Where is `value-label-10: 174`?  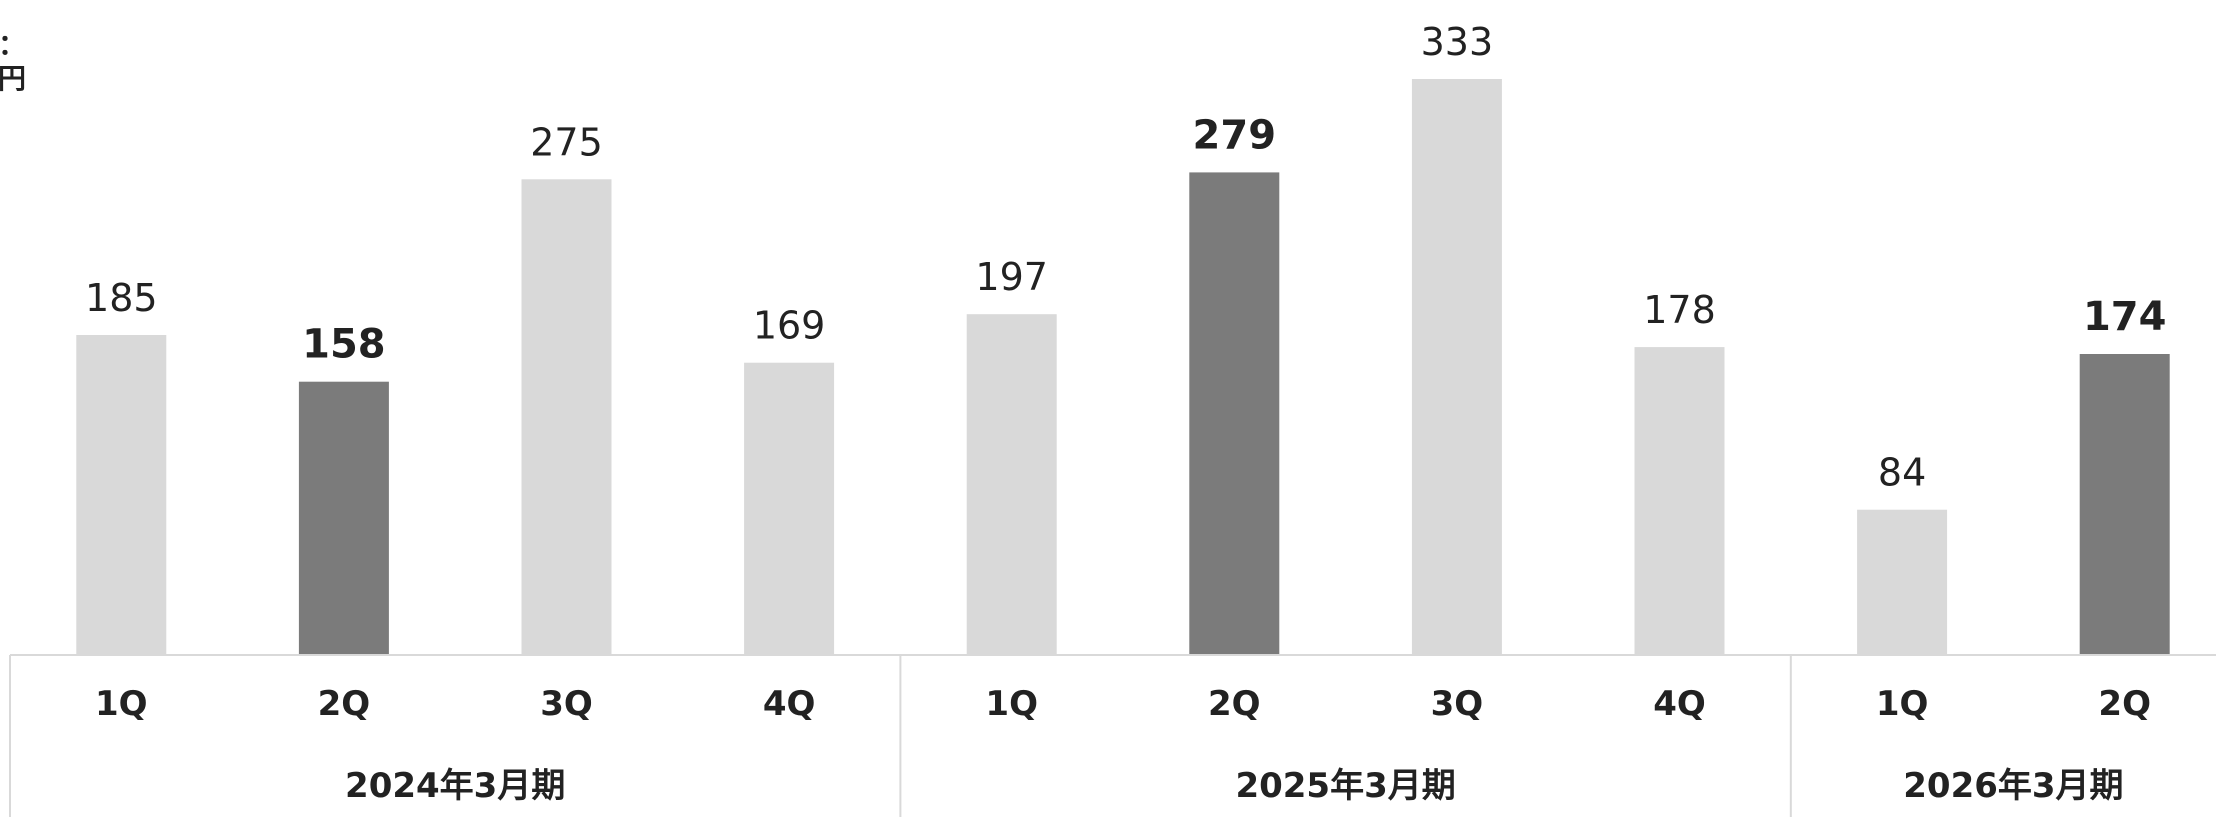
value-label-10: 174 is located at coordinates (2125, 317).